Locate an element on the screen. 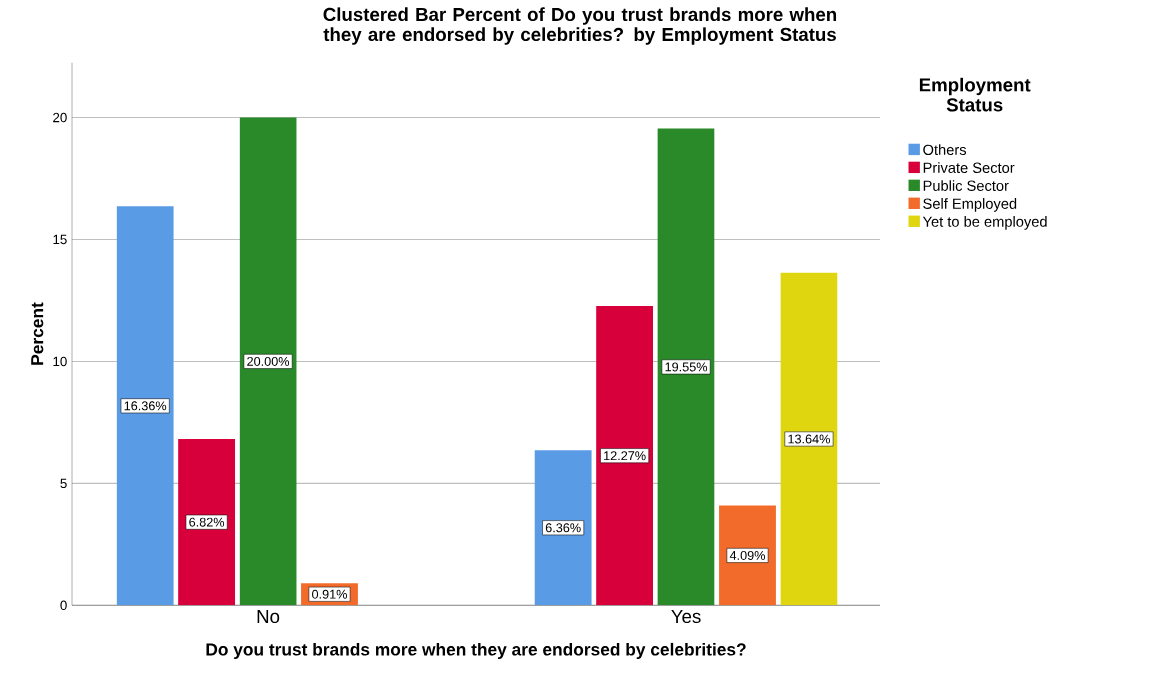 The height and width of the screenshot is (685, 1160). y-tick-label: 15 is located at coordinates (60, 239).